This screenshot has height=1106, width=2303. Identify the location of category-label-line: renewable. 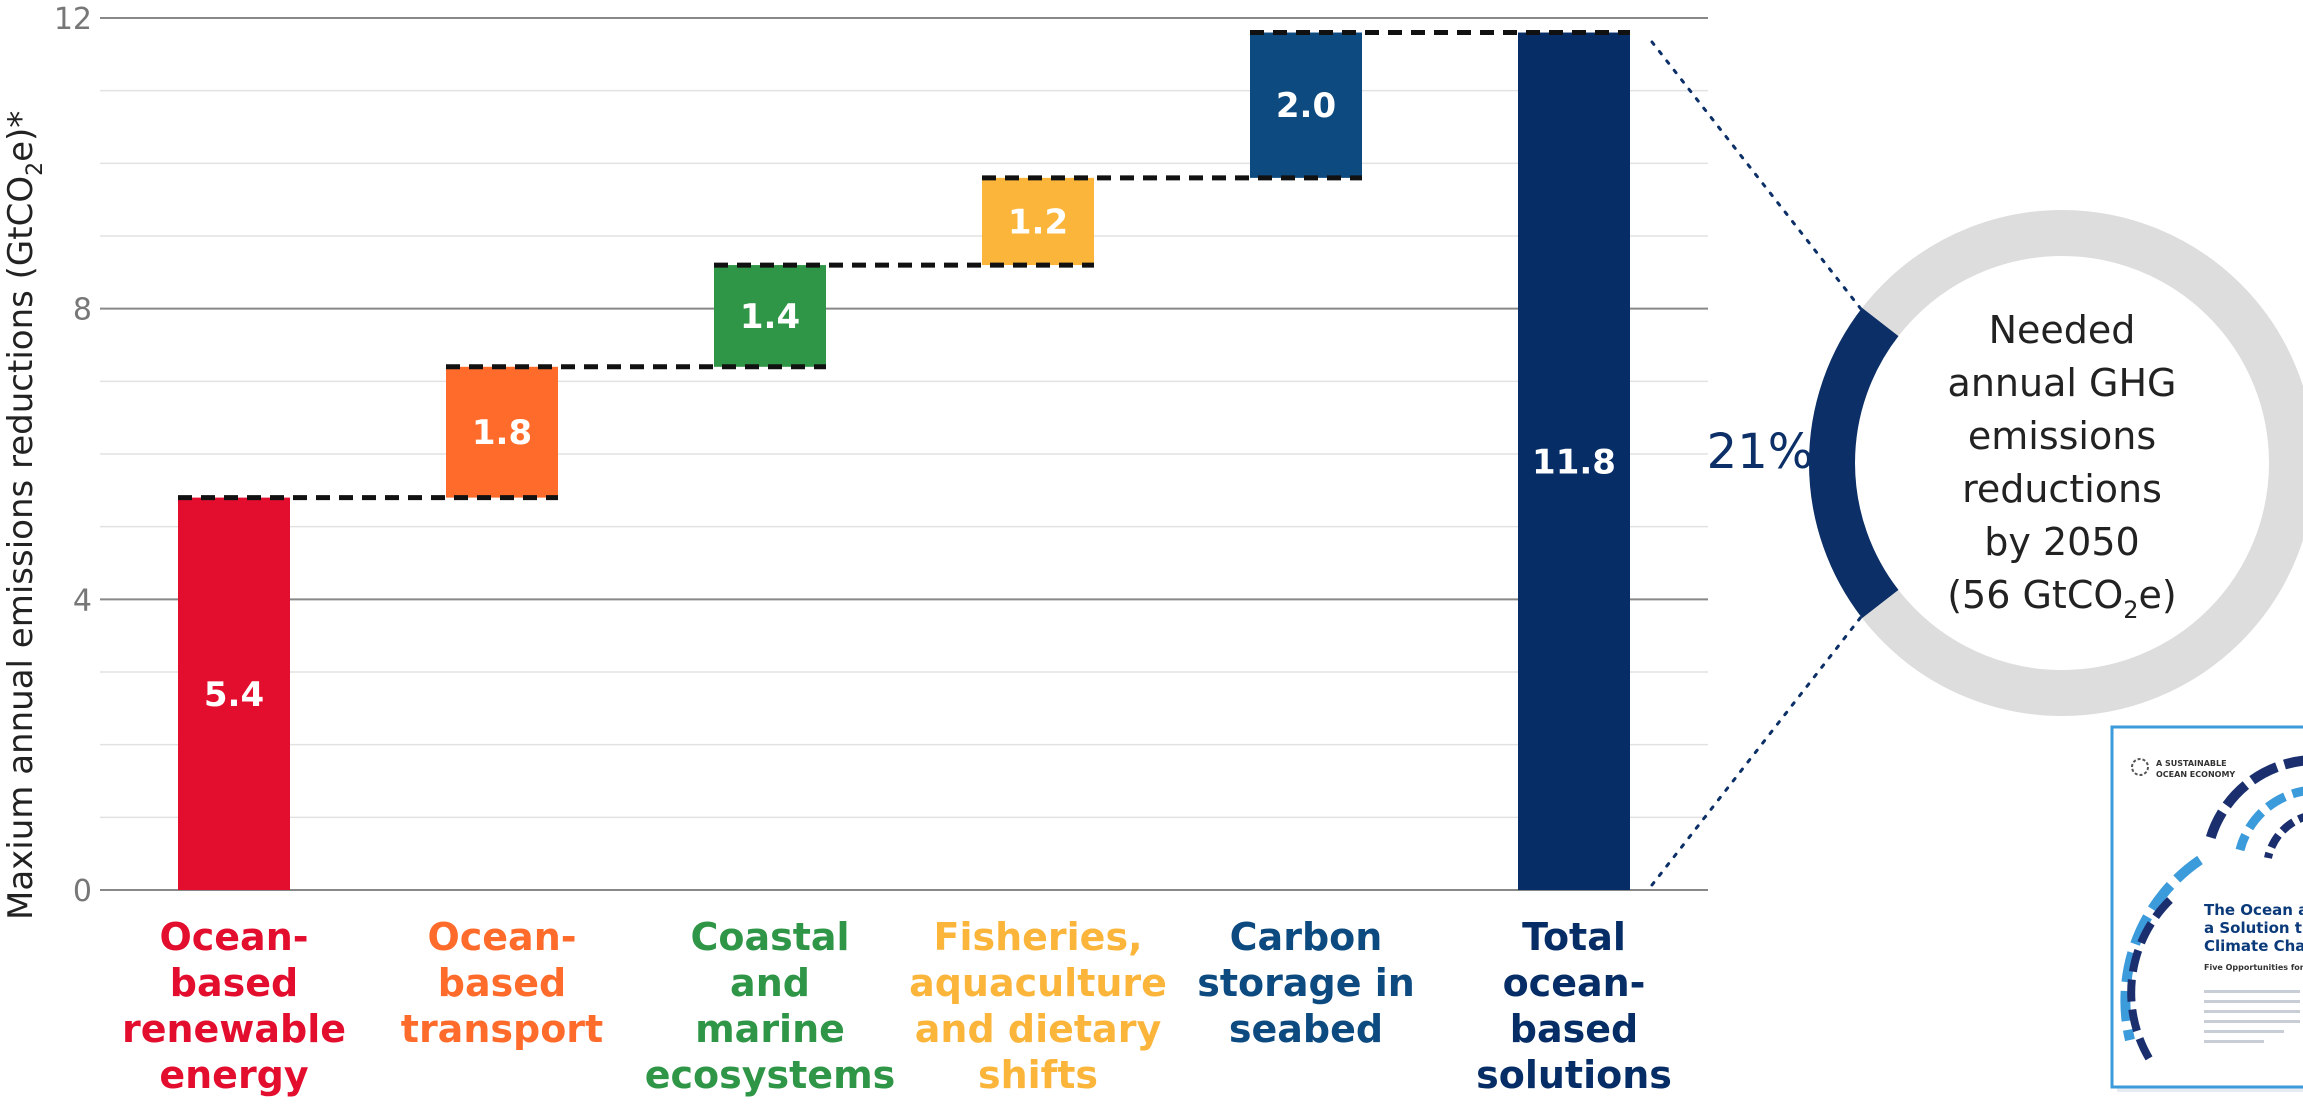
(234, 1029).